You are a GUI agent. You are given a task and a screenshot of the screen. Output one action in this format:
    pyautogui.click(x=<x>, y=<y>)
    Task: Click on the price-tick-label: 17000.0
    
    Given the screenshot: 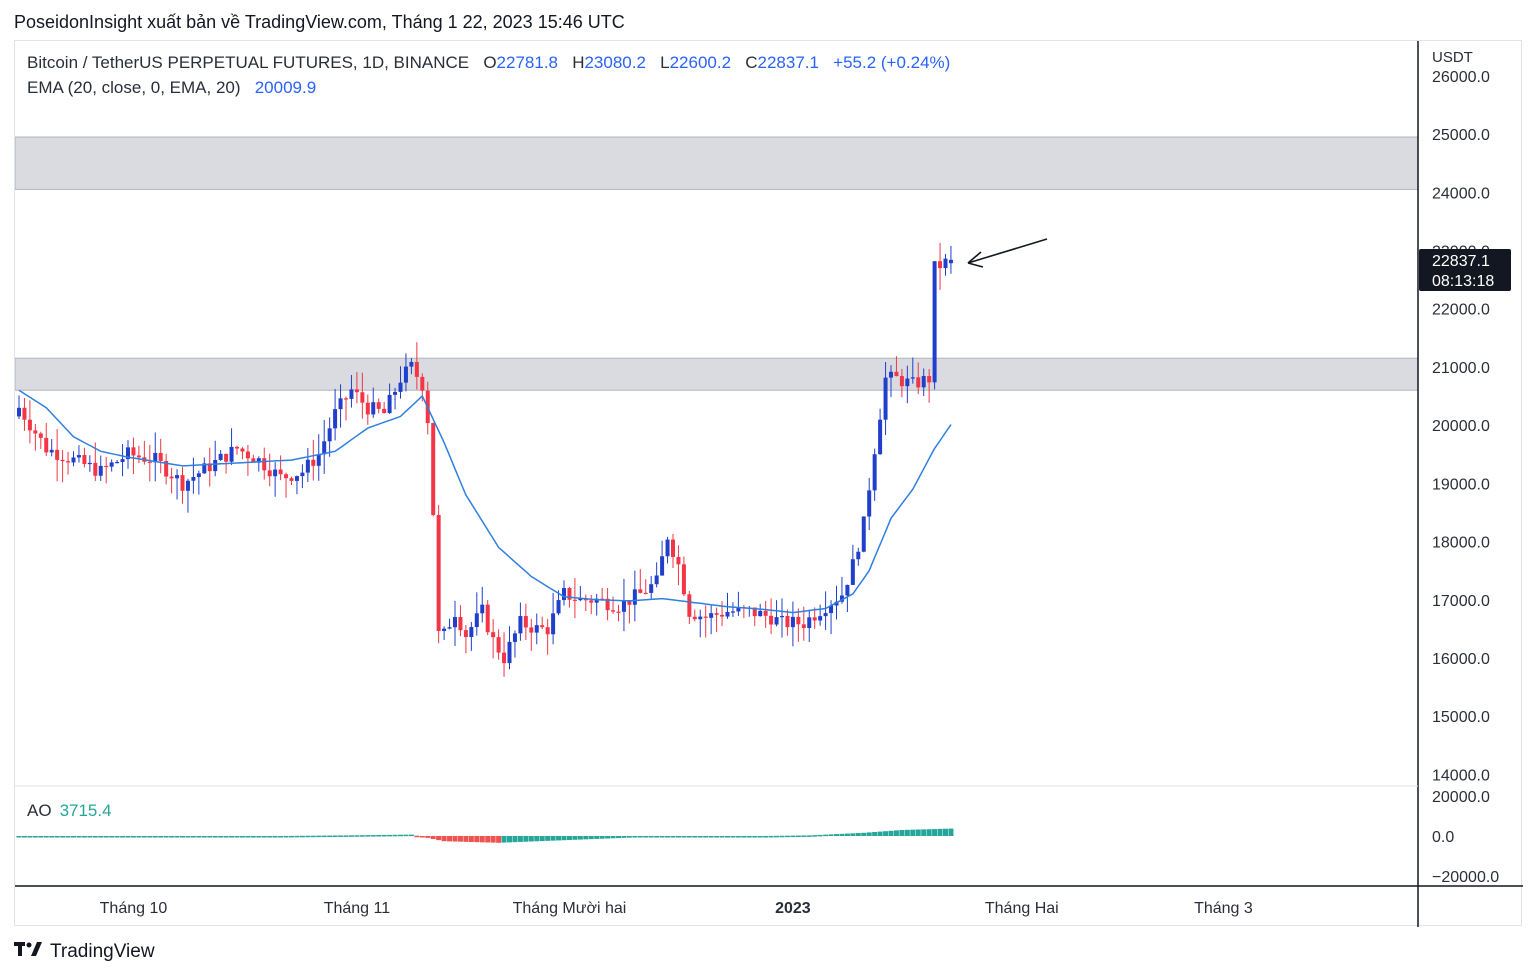 What is the action you would take?
    pyautogui.click(x=1461, y=601)
    